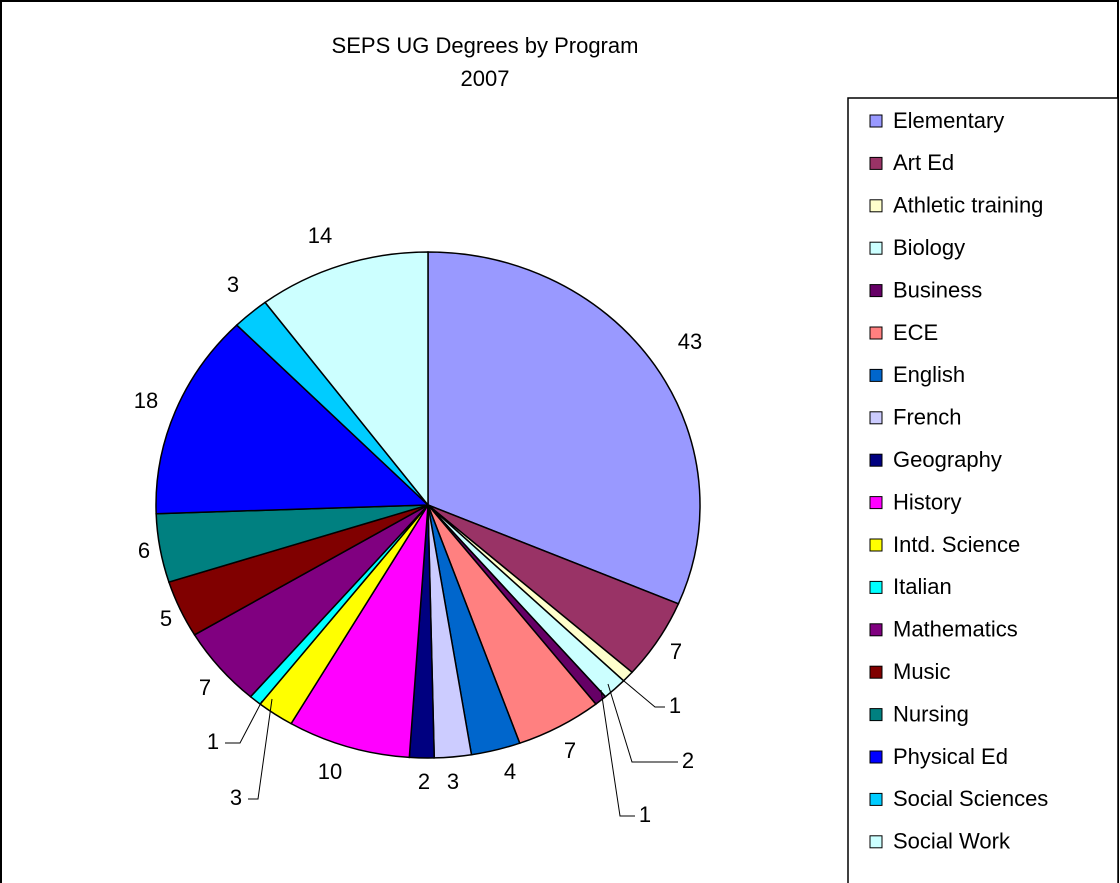 Image resolution: width=1120 pixels, height=883 pixels. I want to click on data-label: 6, so click(144, 550).